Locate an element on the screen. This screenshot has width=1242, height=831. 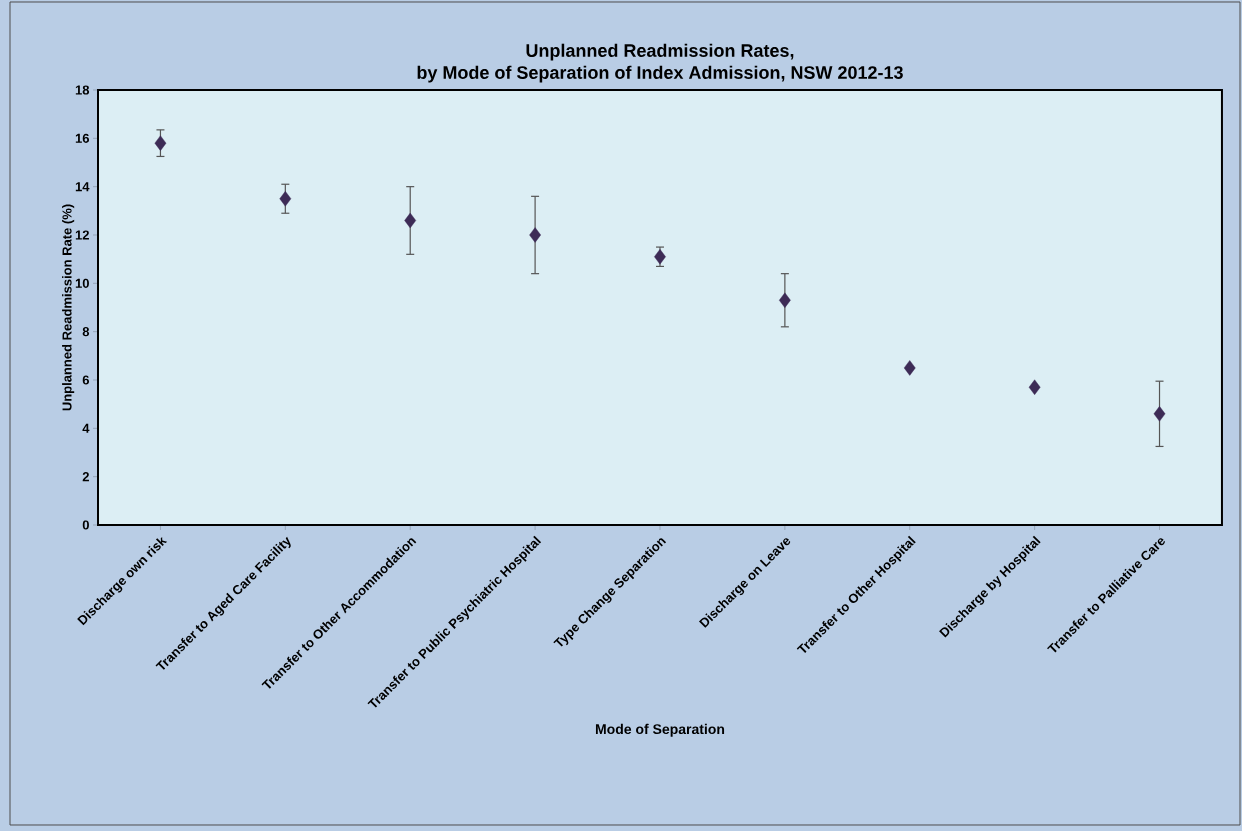
y-axis-title: Unplanned Readmission Rate (%) is located at coordinates (68, 307).